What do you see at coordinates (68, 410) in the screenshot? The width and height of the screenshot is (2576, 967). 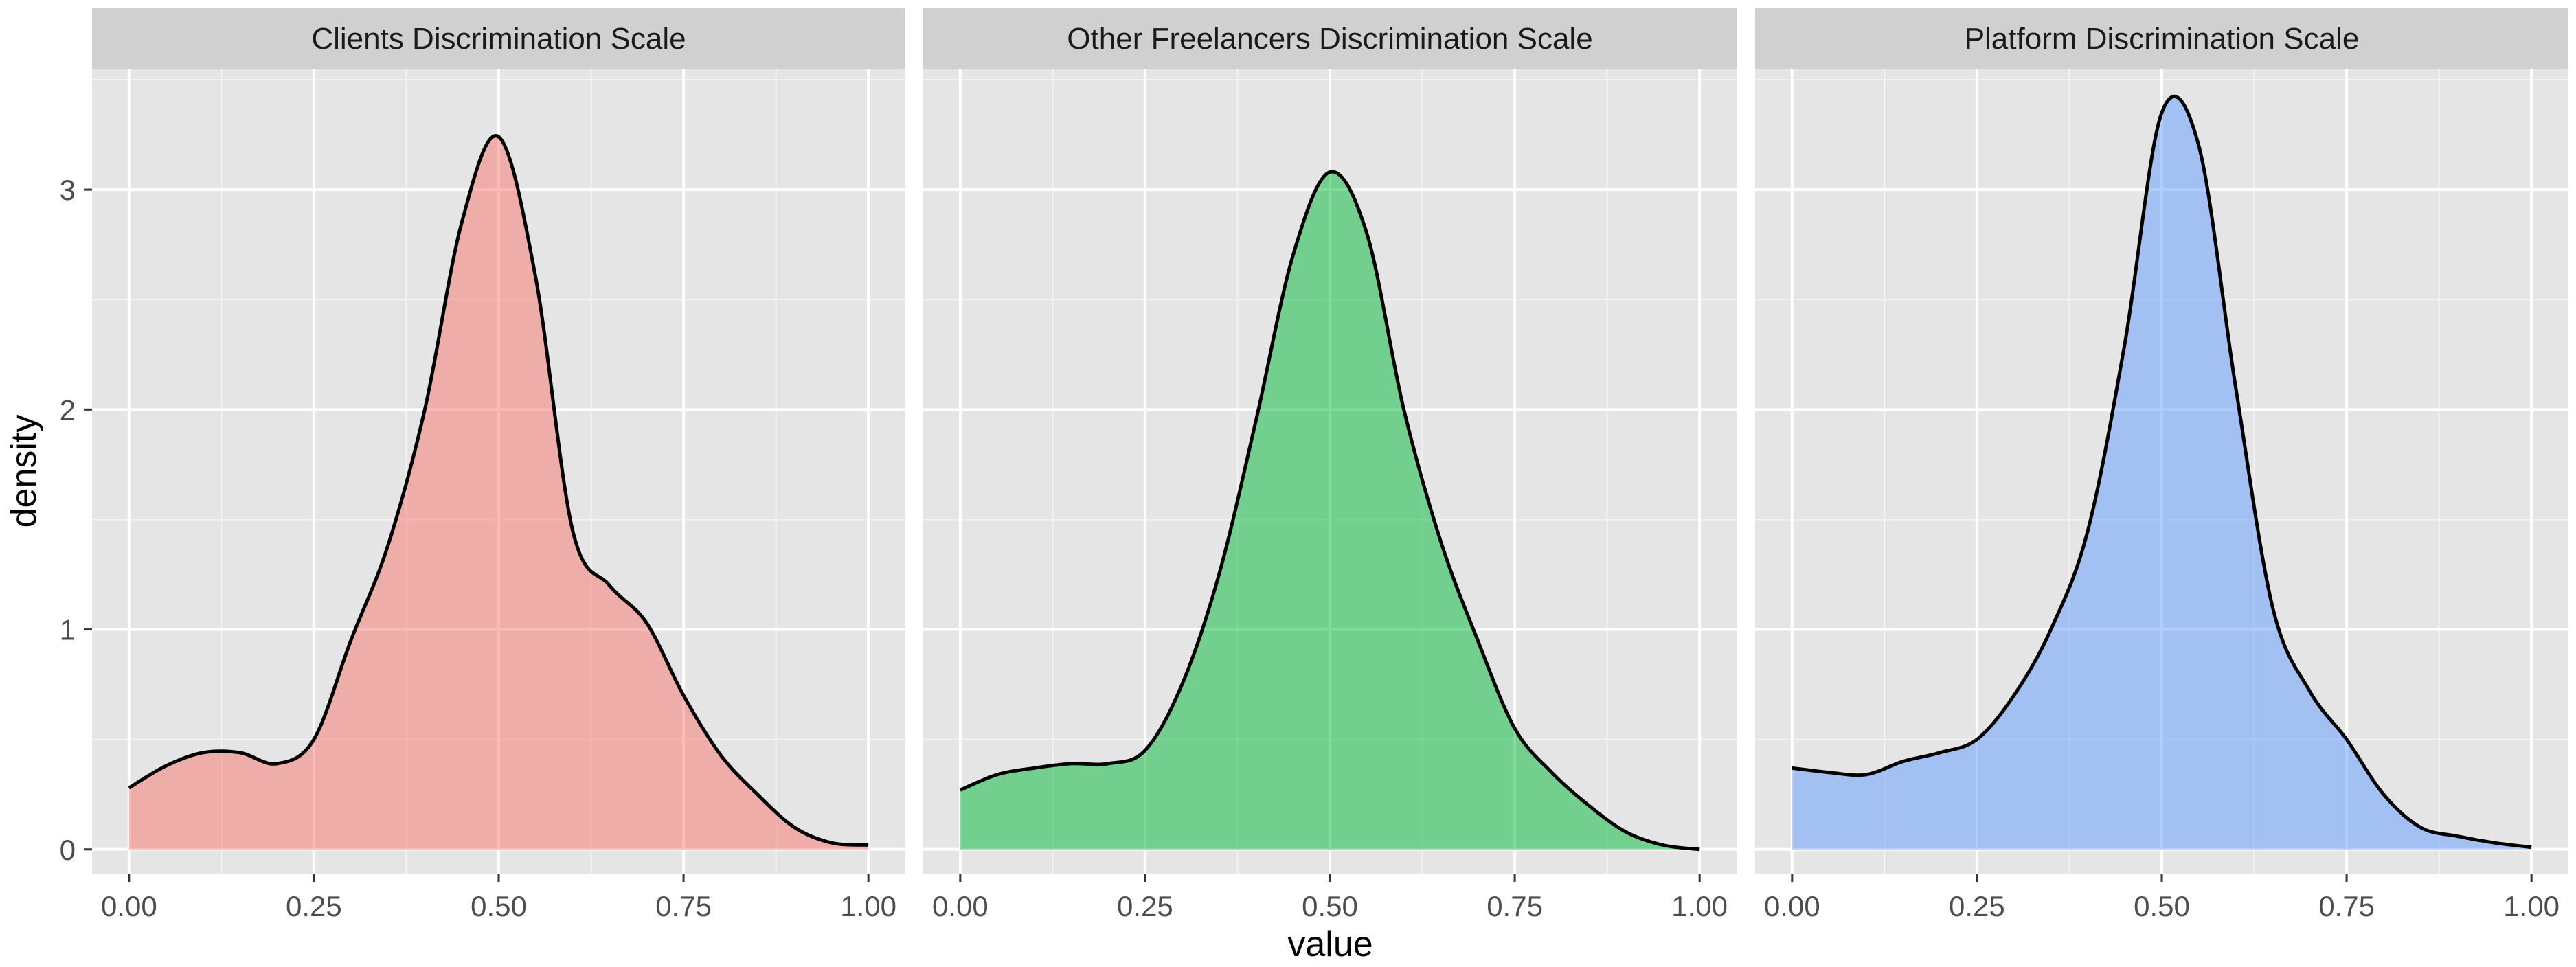 I see `y-tick-label: 2` at bounding box center [68, 410].